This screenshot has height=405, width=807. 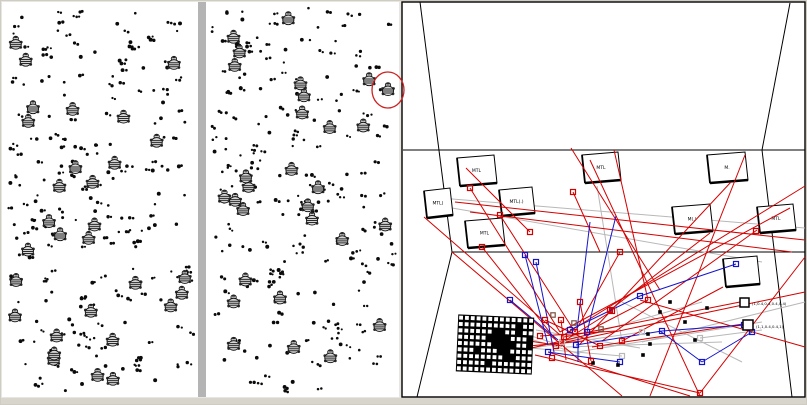 I want to click on panel-box, so click(x=741, y=272).